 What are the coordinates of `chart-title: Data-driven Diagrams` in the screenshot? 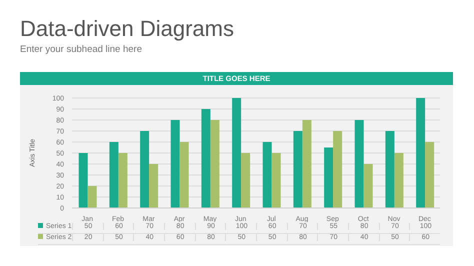 It's located at (127, 29).